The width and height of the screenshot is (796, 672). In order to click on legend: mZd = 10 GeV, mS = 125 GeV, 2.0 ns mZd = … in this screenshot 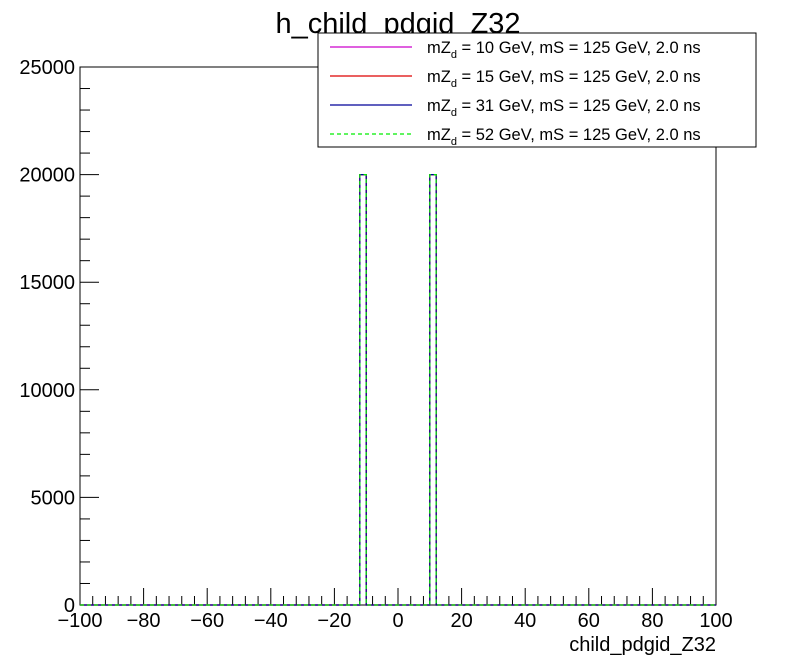, I will do `click(537, 90)`.